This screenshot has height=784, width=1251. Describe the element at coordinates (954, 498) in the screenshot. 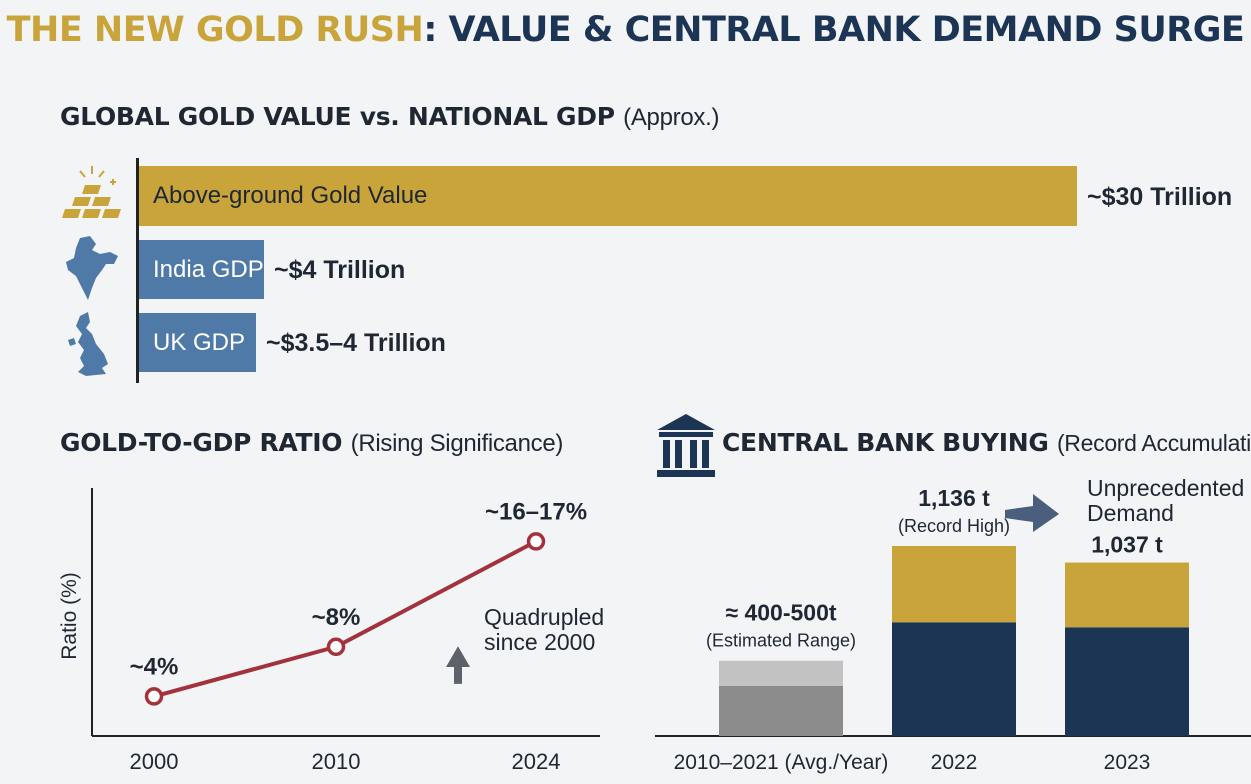

I see `stack-value-label-1: 1,136 t` at that location.